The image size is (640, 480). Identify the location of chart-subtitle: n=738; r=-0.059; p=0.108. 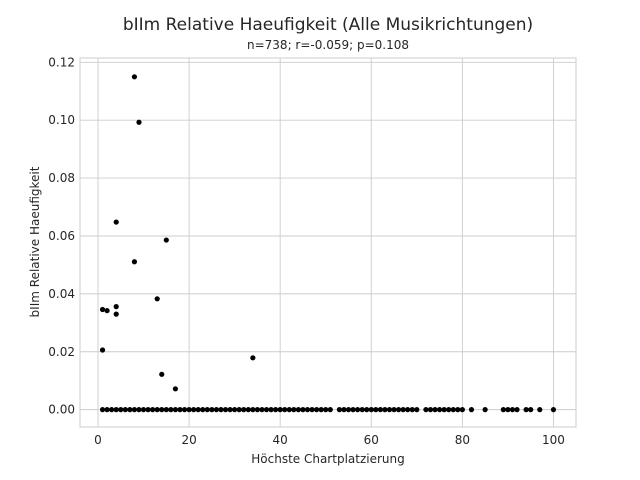
(328, 45).